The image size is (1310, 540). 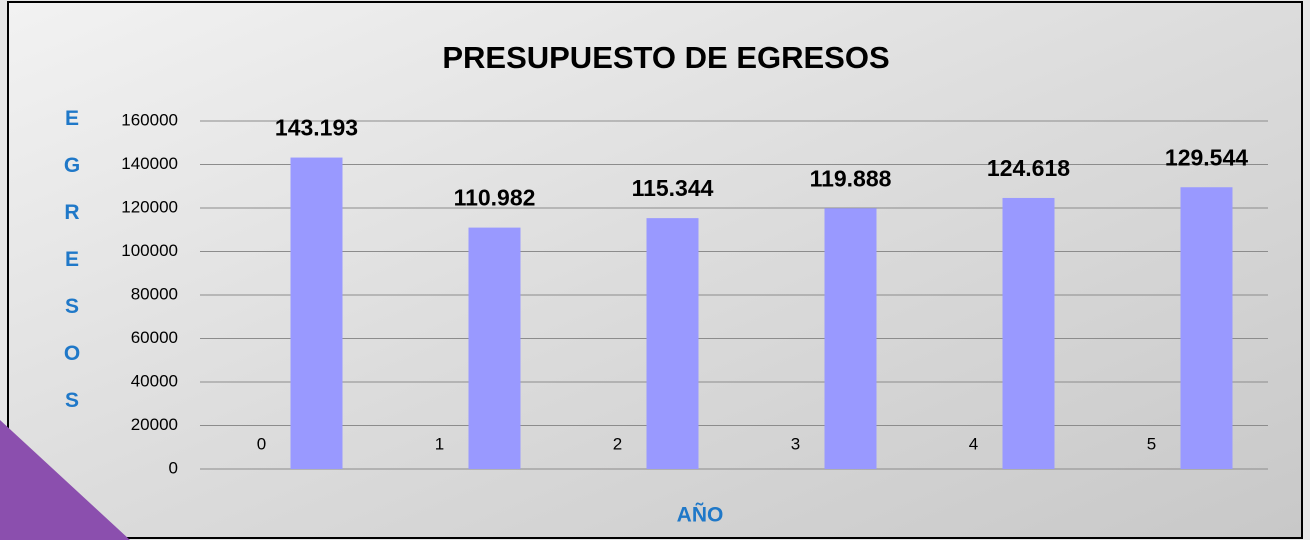 I want to click on data-label: 2, so click(x=617, y=443).